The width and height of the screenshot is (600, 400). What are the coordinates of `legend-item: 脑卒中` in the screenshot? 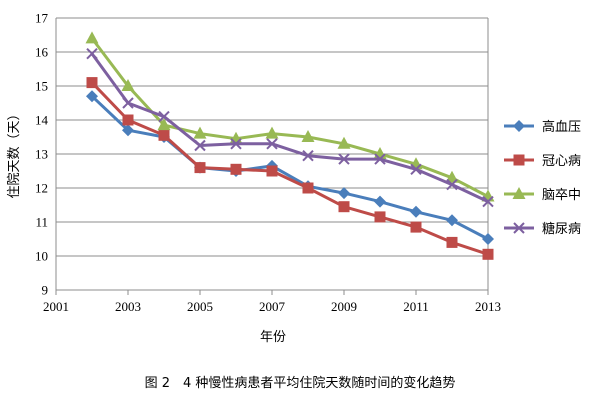 It's located at (542, 195).